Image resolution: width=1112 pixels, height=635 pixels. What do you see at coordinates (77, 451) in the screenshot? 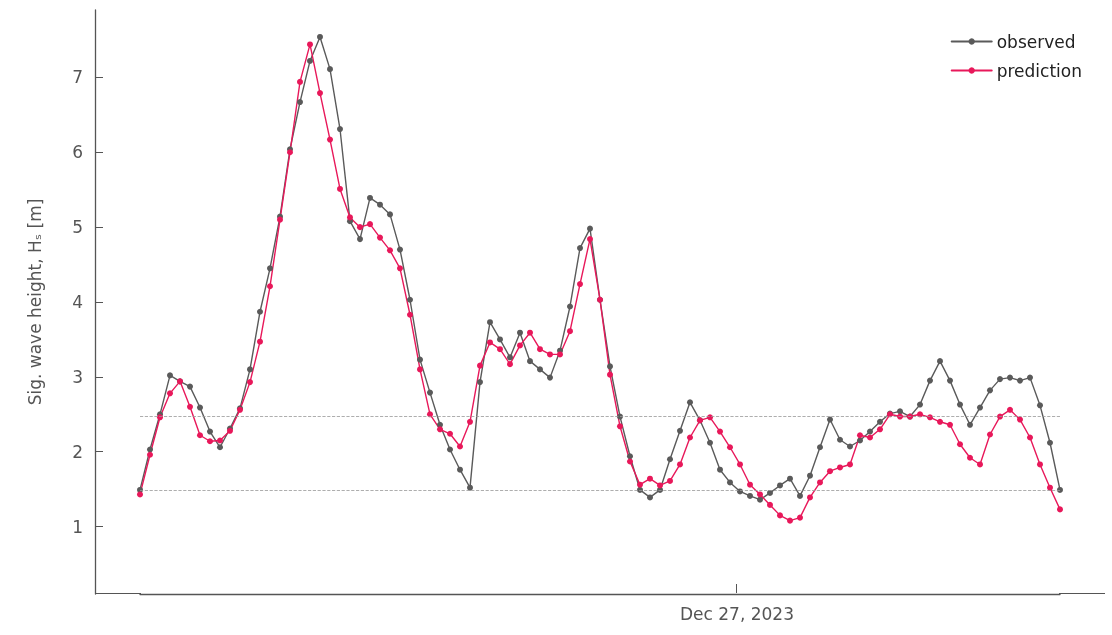
I see `y-tick-label: 2` at bounding box center [77, 451].